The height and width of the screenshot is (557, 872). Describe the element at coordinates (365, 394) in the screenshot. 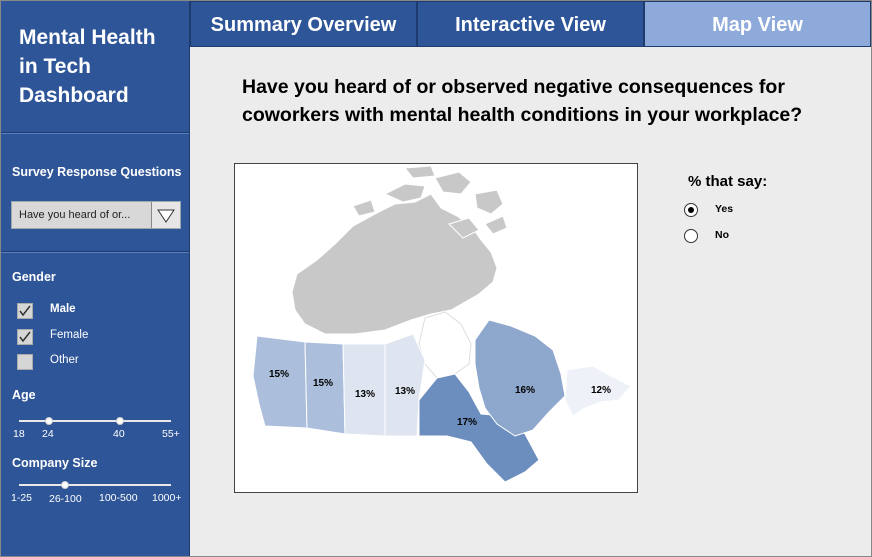

I see `map-label-saskatchewan: 13%` at that location.